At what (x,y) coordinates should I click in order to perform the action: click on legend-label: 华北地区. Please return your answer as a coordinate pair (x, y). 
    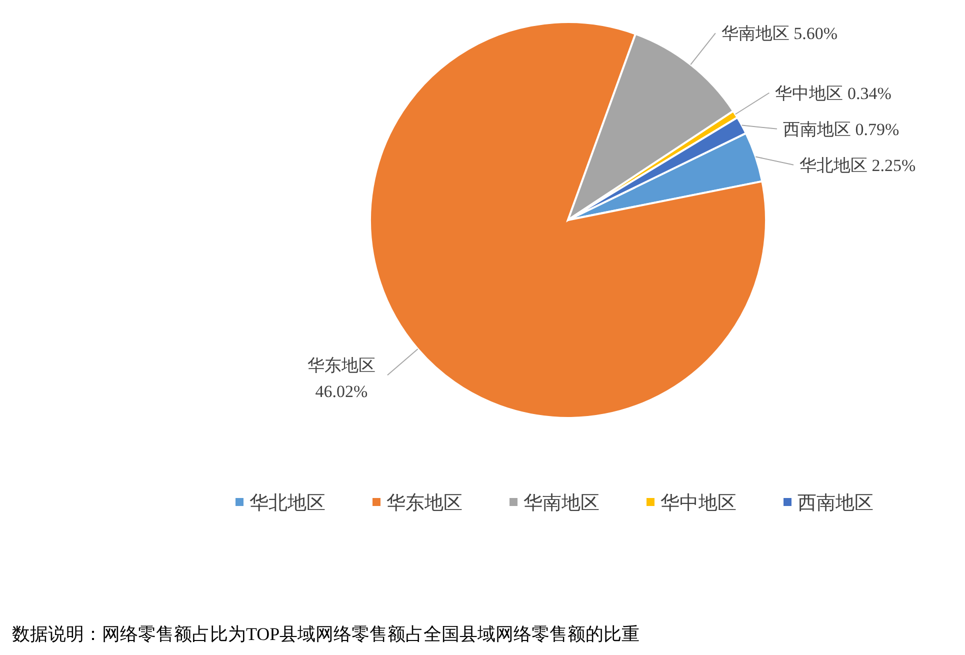
    Looking at the image, I should click on (288, 503).